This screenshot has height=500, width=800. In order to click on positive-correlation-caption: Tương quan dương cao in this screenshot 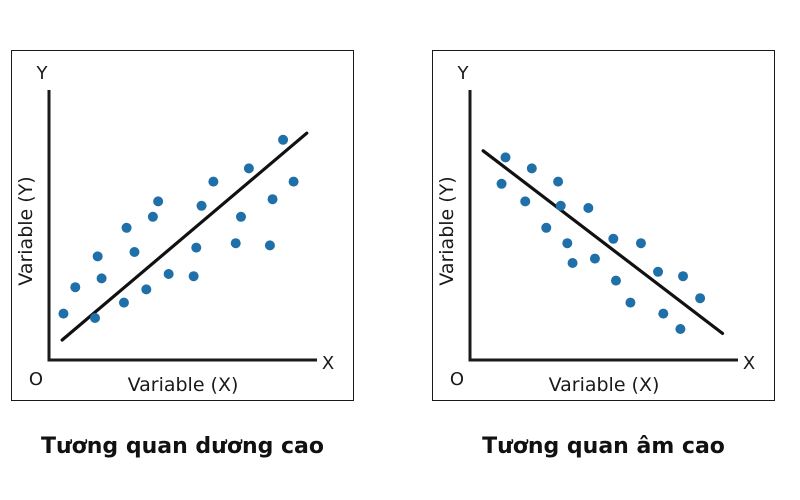, I will do `click(182, 446)`.